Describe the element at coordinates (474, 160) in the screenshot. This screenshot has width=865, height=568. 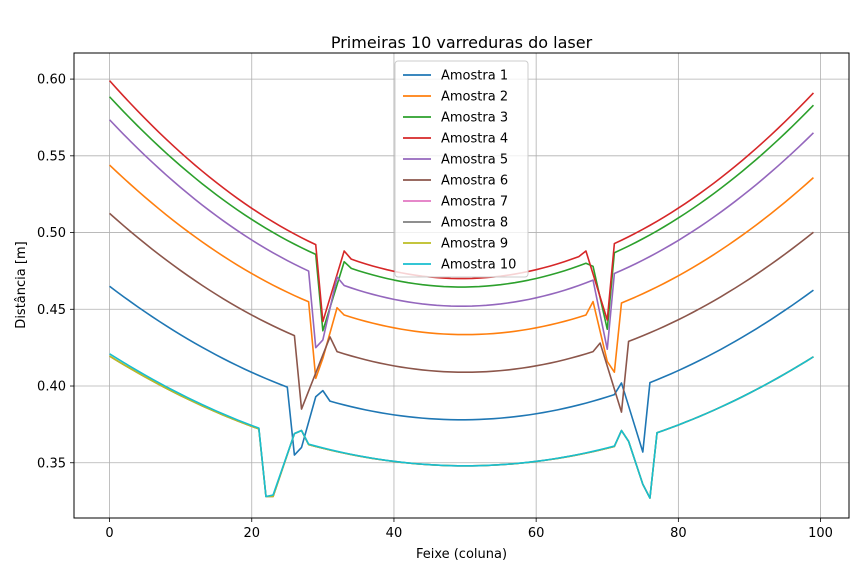
I see `legend-label: Amostra 5` at that location.